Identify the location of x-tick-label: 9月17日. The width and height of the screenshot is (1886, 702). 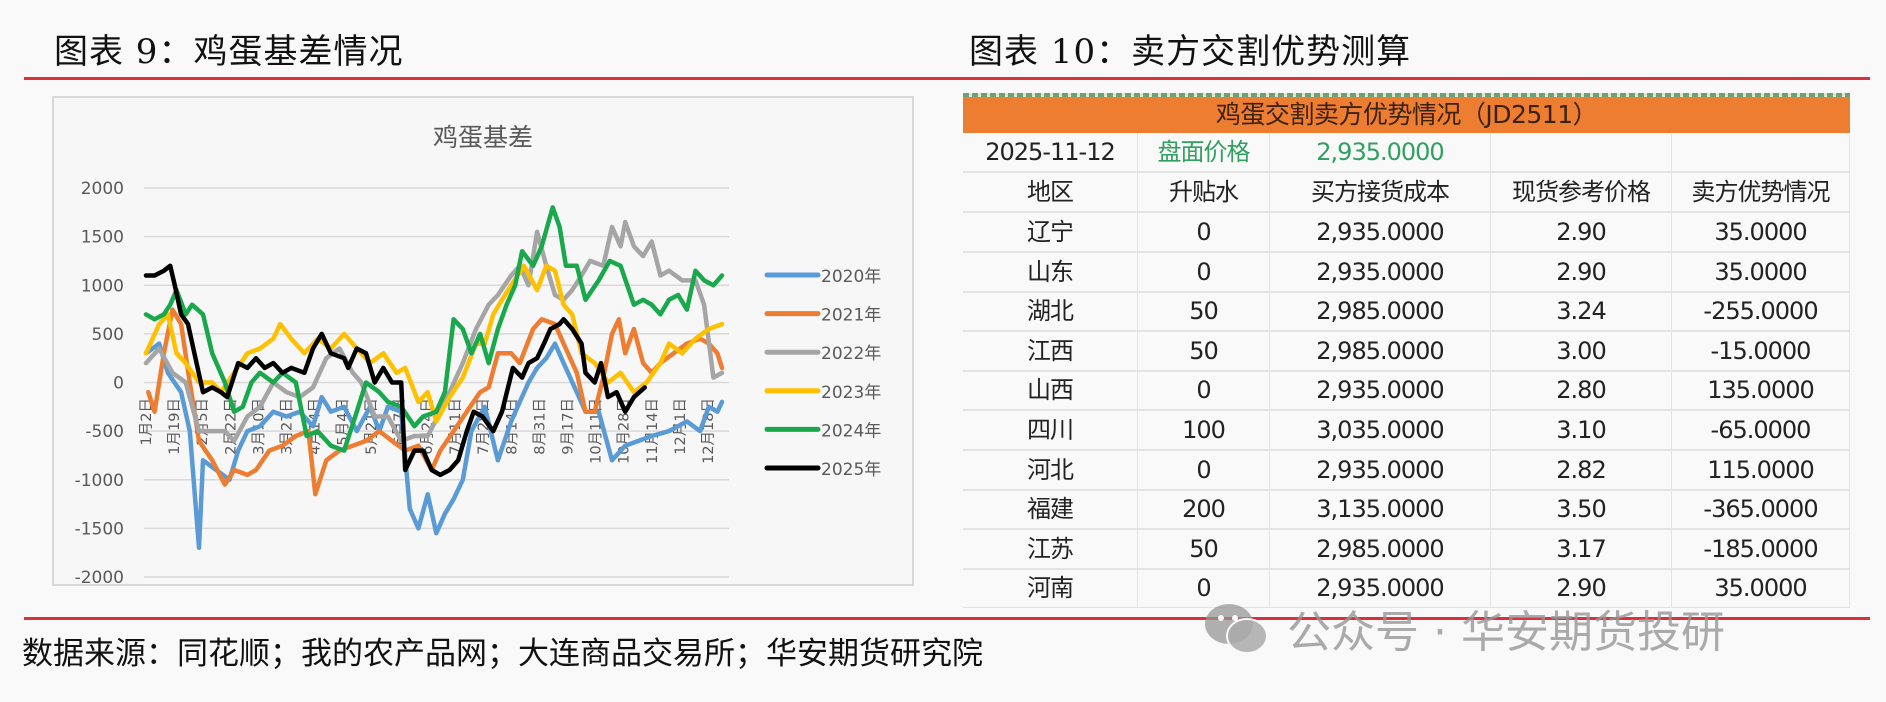
(569, 426).